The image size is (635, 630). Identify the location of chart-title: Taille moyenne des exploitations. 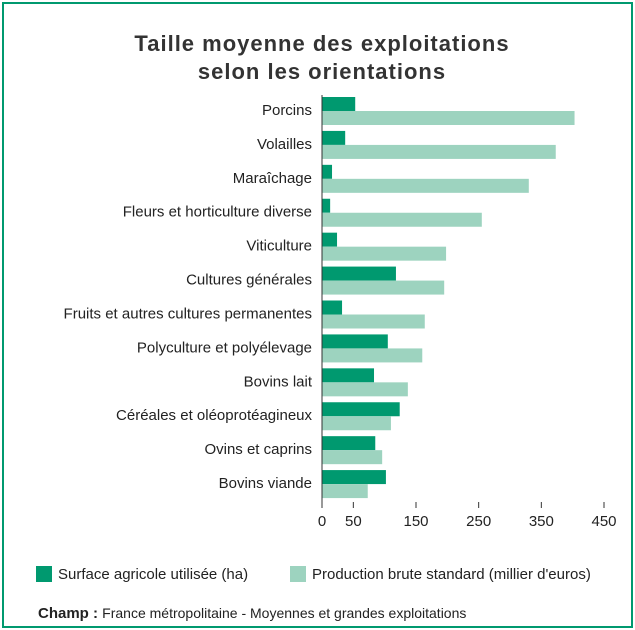
(321, 43).